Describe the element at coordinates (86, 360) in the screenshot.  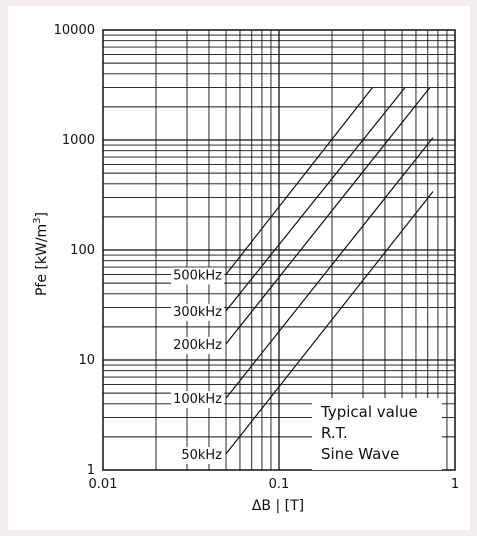
I see `y-tick-label: 10` at that location.